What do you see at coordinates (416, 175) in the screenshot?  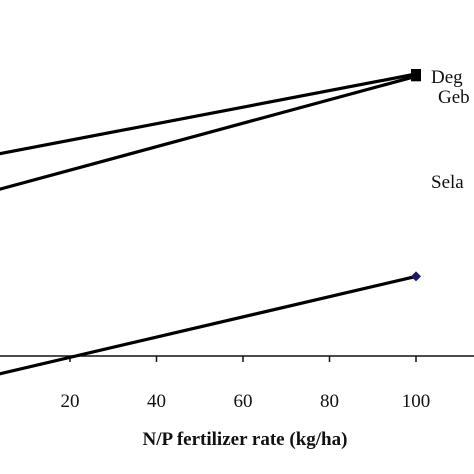 I see `series-markers` at bounding box center [416, 175].